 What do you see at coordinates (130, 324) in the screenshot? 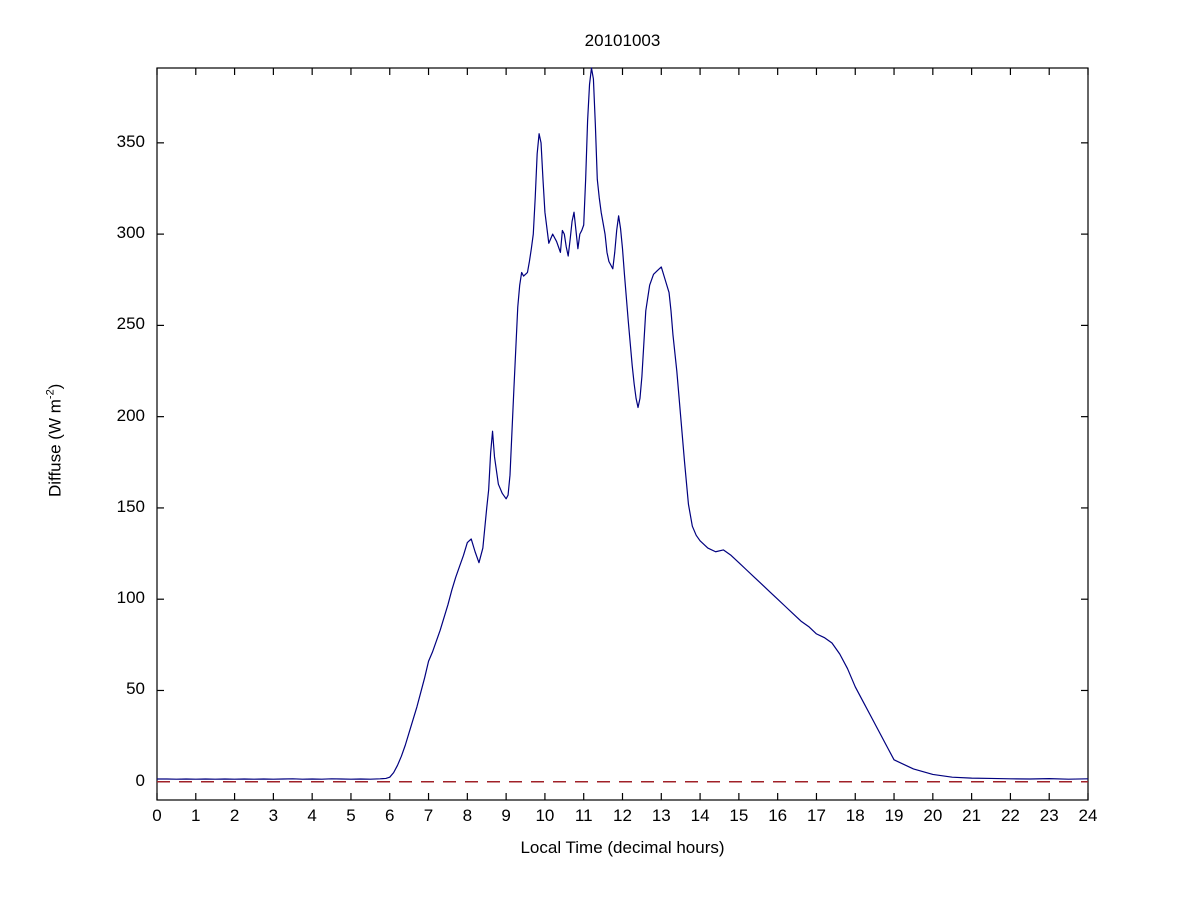
I see `y-tick-label: 250` at bounding box center [130, 324].